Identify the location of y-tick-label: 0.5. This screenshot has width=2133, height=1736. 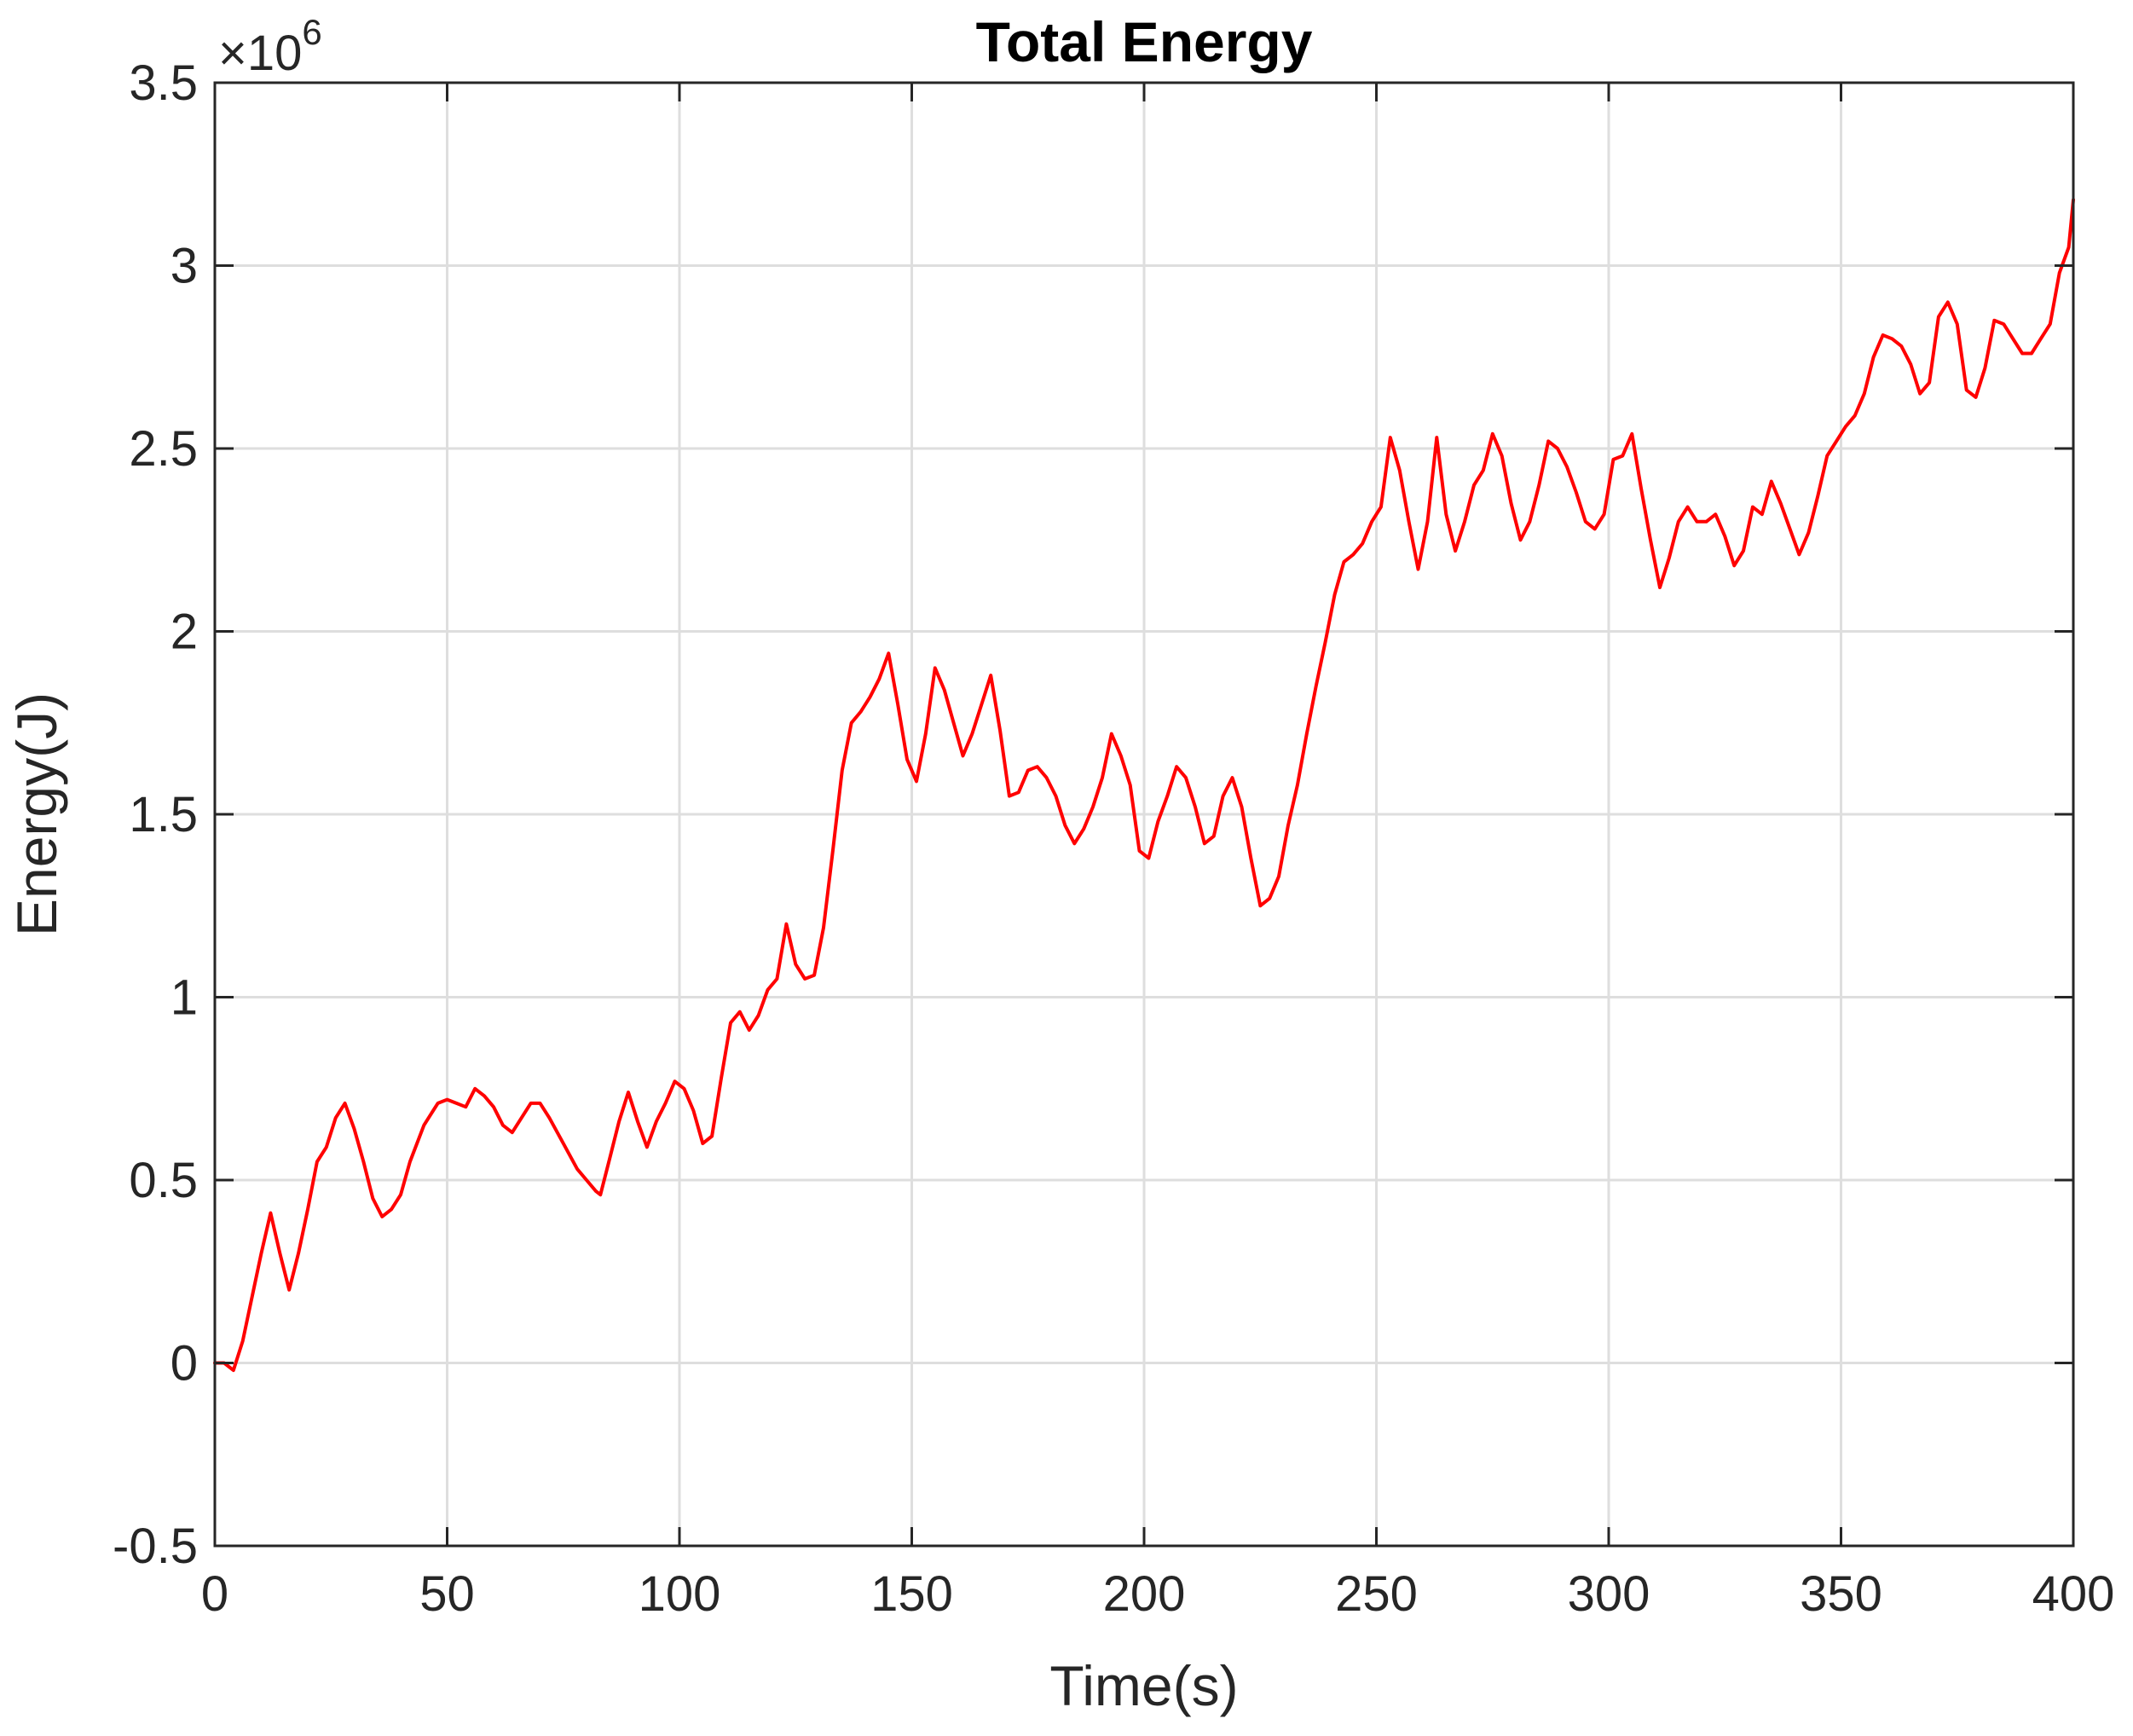
(164, 1180).